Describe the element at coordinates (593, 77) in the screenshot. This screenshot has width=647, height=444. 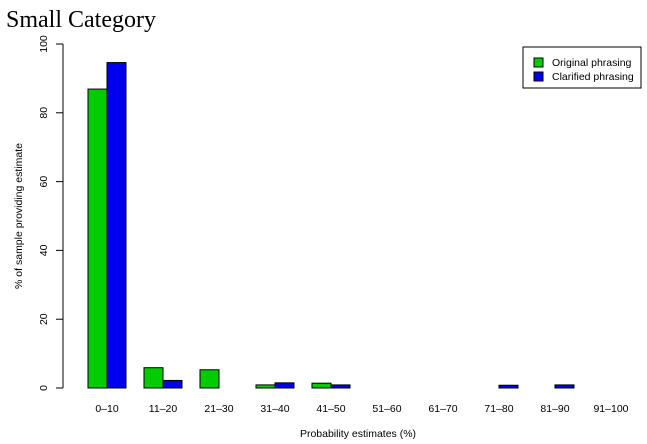
I see `legend-label-clarified: Clarified phrasing` at that location.